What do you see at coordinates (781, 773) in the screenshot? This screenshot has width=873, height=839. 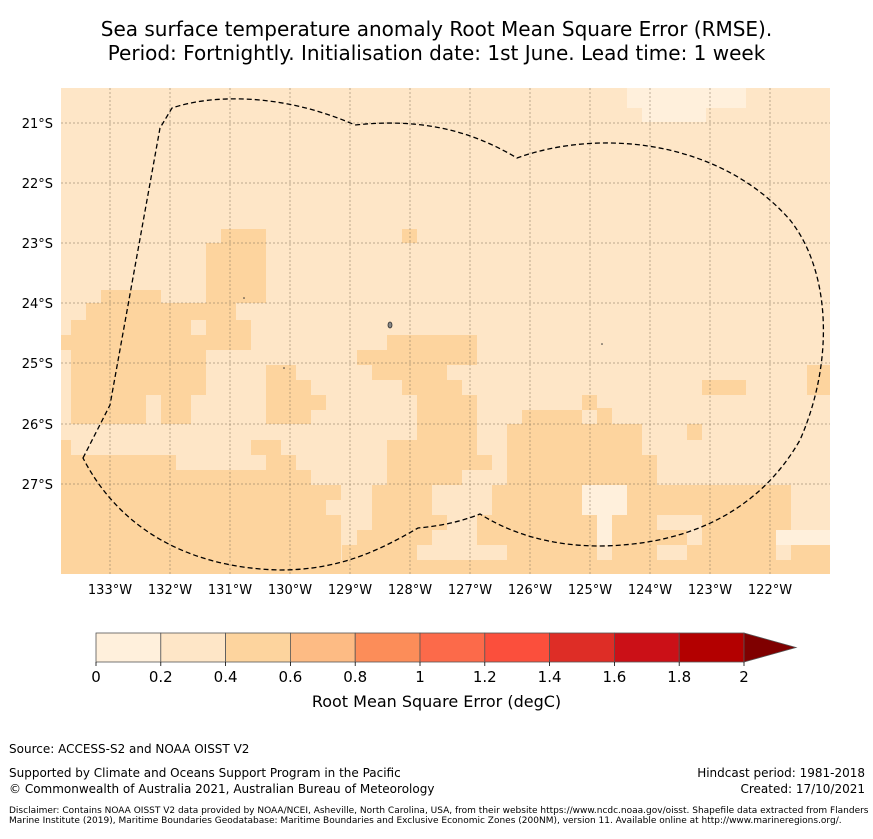 I see `hindcast-text: Hindcast period: 1981-2018` at bounding box center [781, 773].